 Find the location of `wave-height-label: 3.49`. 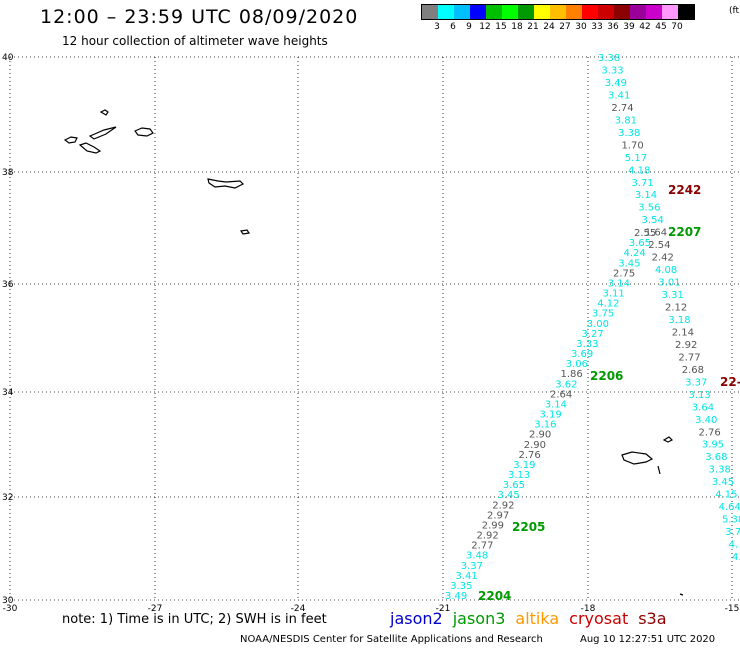

wave-height-label: 3.49 is located at coordinates (616, 83).